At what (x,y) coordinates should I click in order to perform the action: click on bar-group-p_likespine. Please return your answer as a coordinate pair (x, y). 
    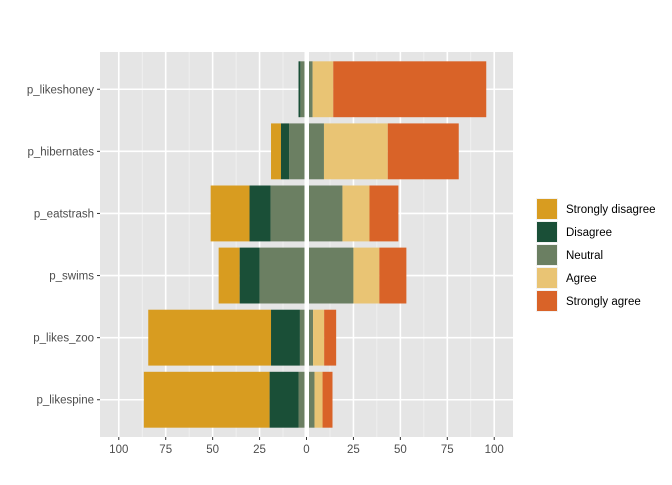
    Looking at the image, I should click on (238, 399).